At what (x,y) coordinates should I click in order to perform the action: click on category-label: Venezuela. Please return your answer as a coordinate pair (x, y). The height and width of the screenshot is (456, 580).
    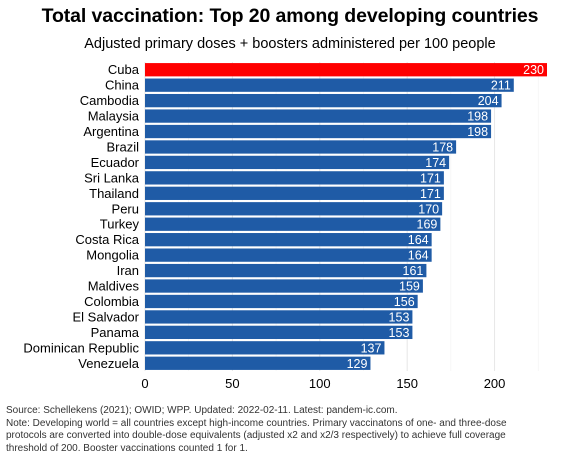
    Looking at the image, I should click on (108, 363).